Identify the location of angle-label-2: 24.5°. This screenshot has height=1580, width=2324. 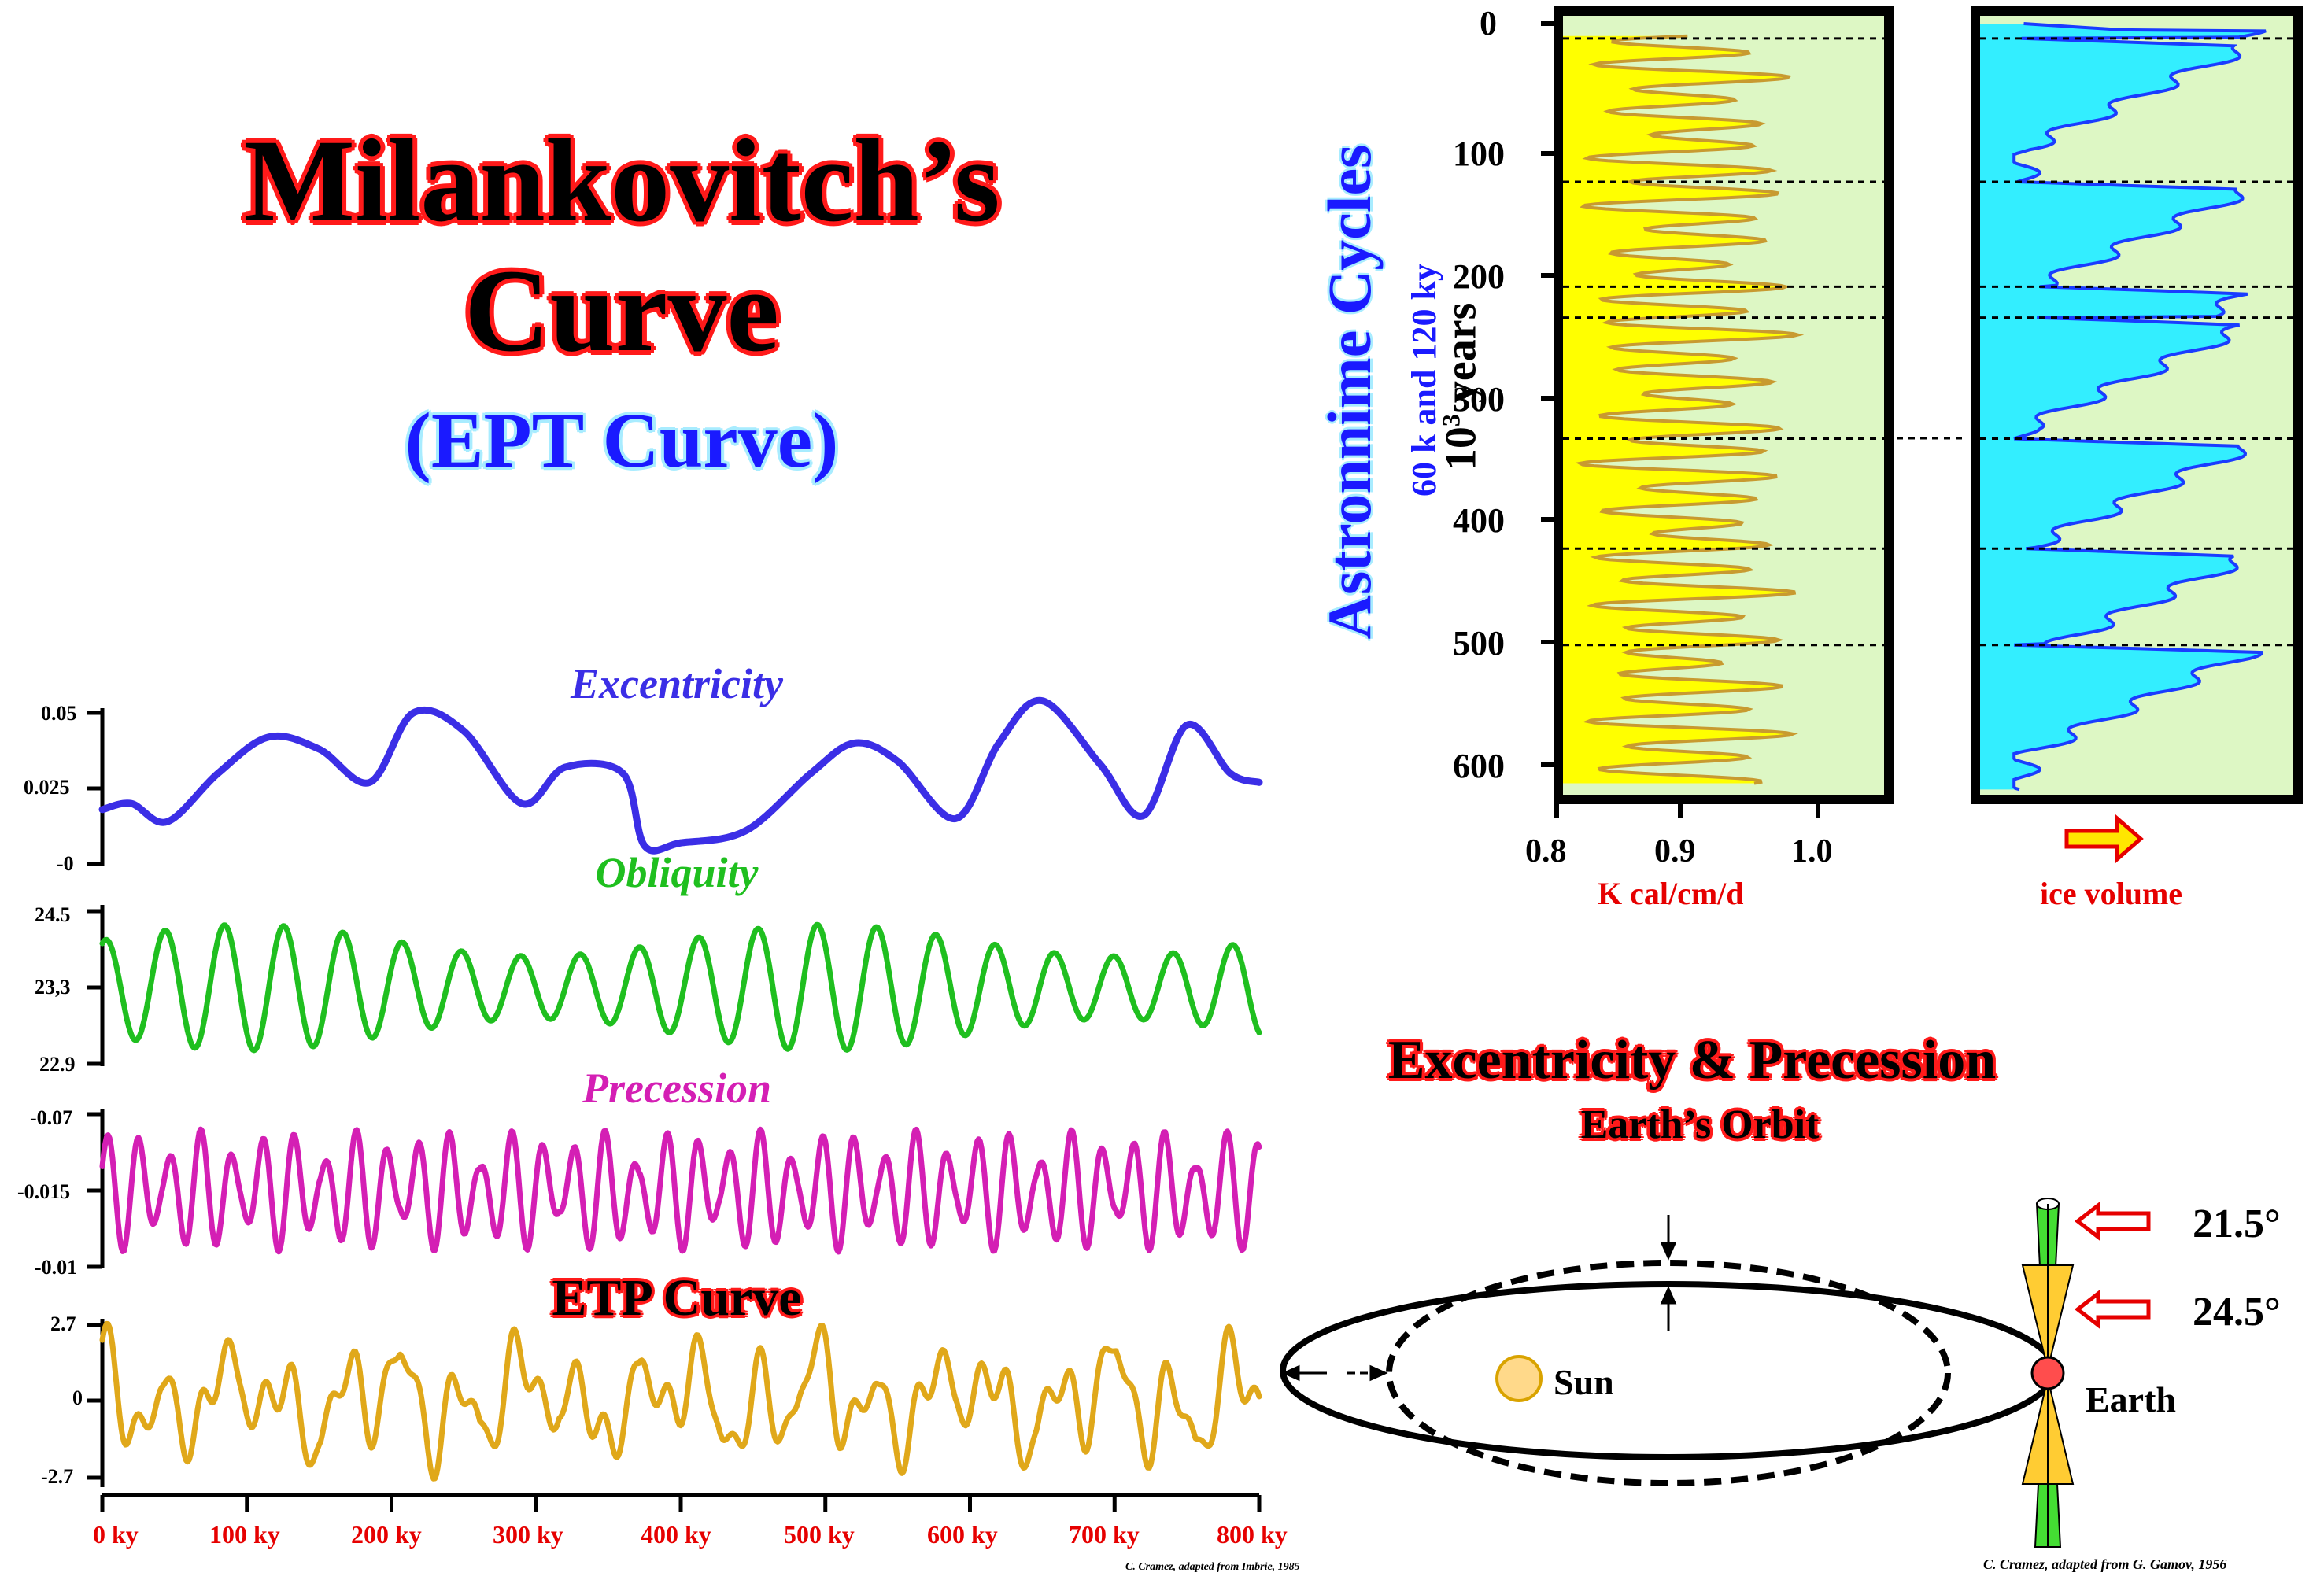
(2237, 1312).